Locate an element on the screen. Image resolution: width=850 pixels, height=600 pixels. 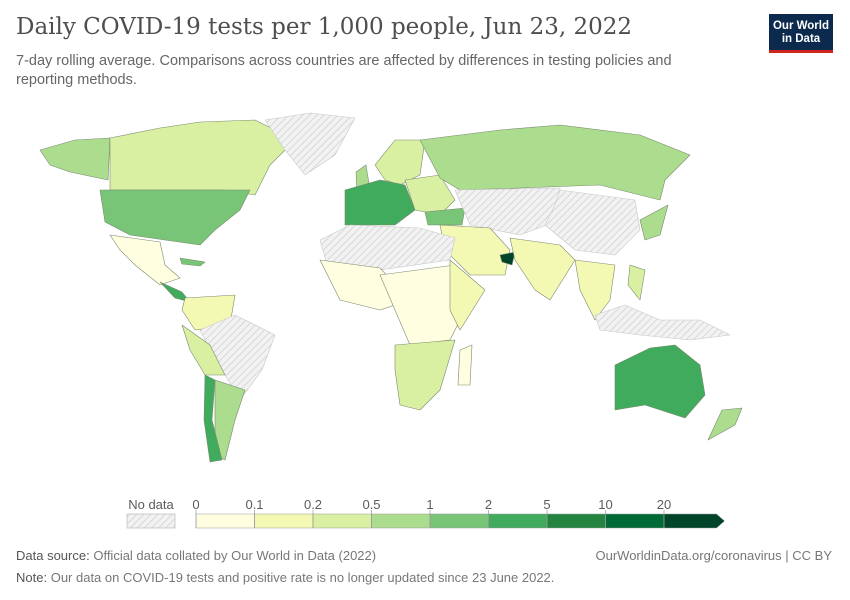
country-usa is located at coordinates (175, 217).